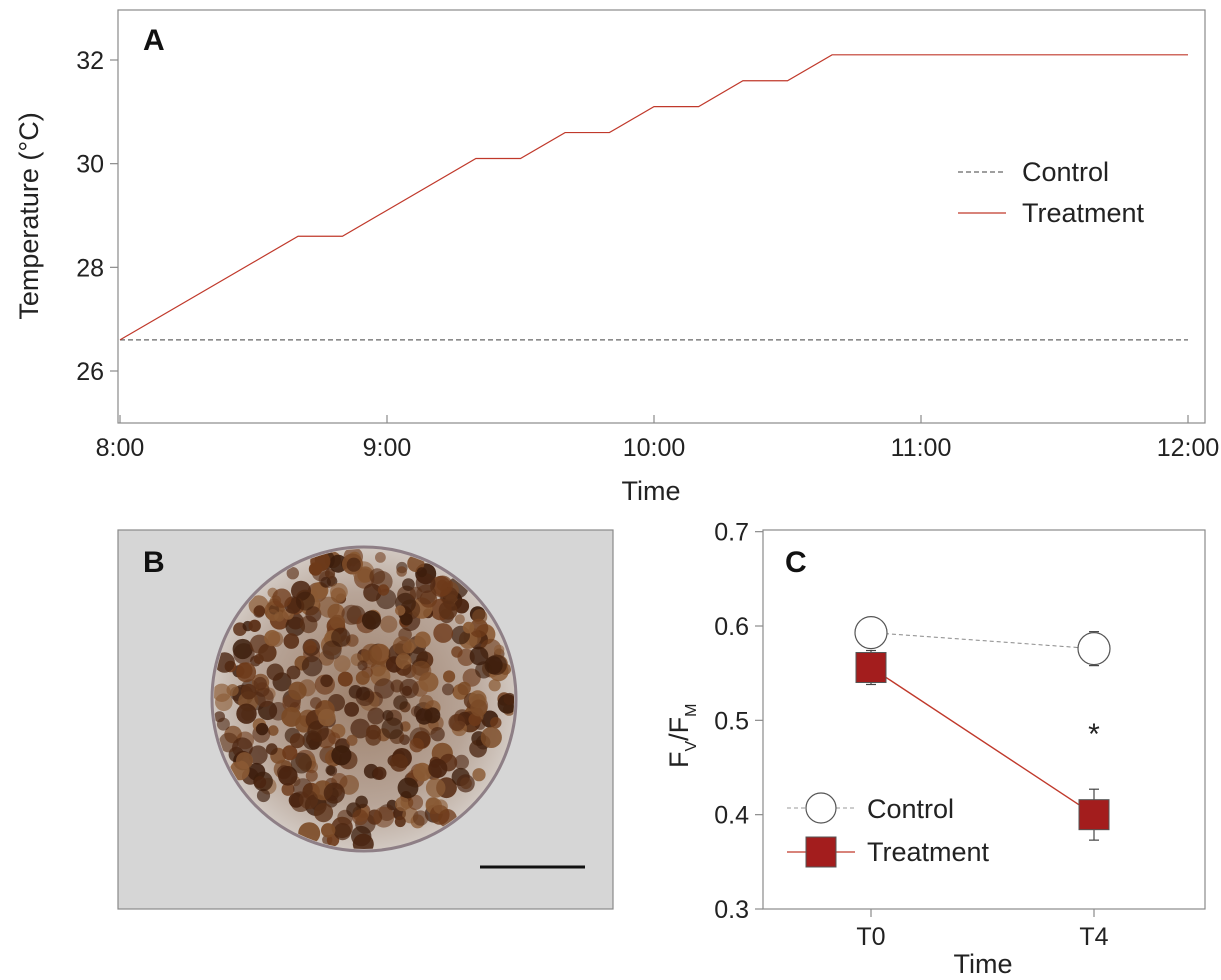 The image size is (1221, 980). Describe the element at coordinates (731, 721) in the screenshot. I see `c-y-tick-label: 0.5` at that location.